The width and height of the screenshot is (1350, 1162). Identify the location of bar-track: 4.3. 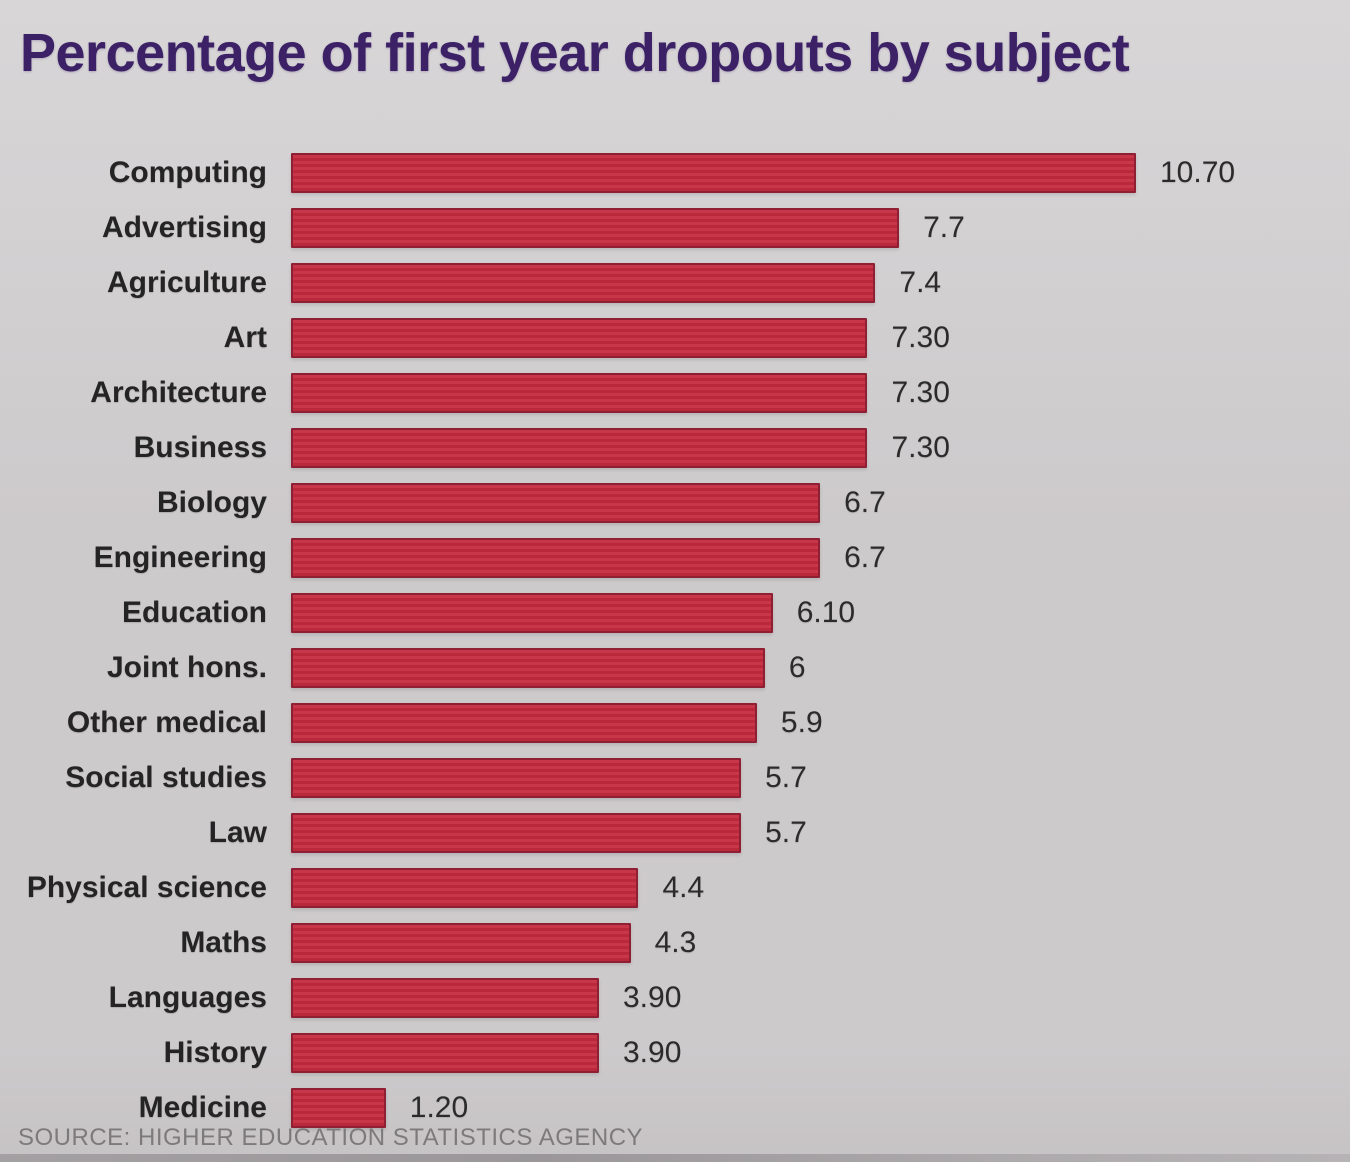
(820, 942).